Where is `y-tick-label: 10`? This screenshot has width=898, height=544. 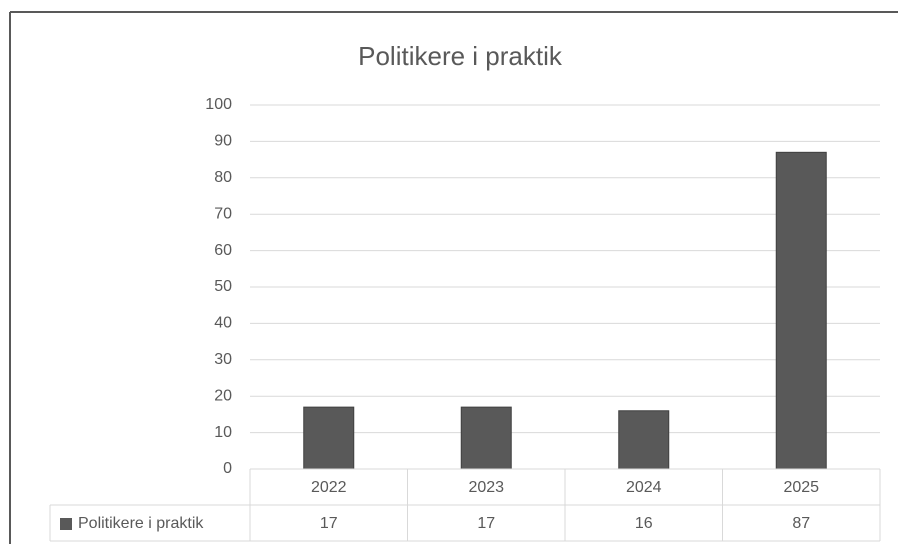
y-tick-label: 10 is located at coordinates (223, 432).